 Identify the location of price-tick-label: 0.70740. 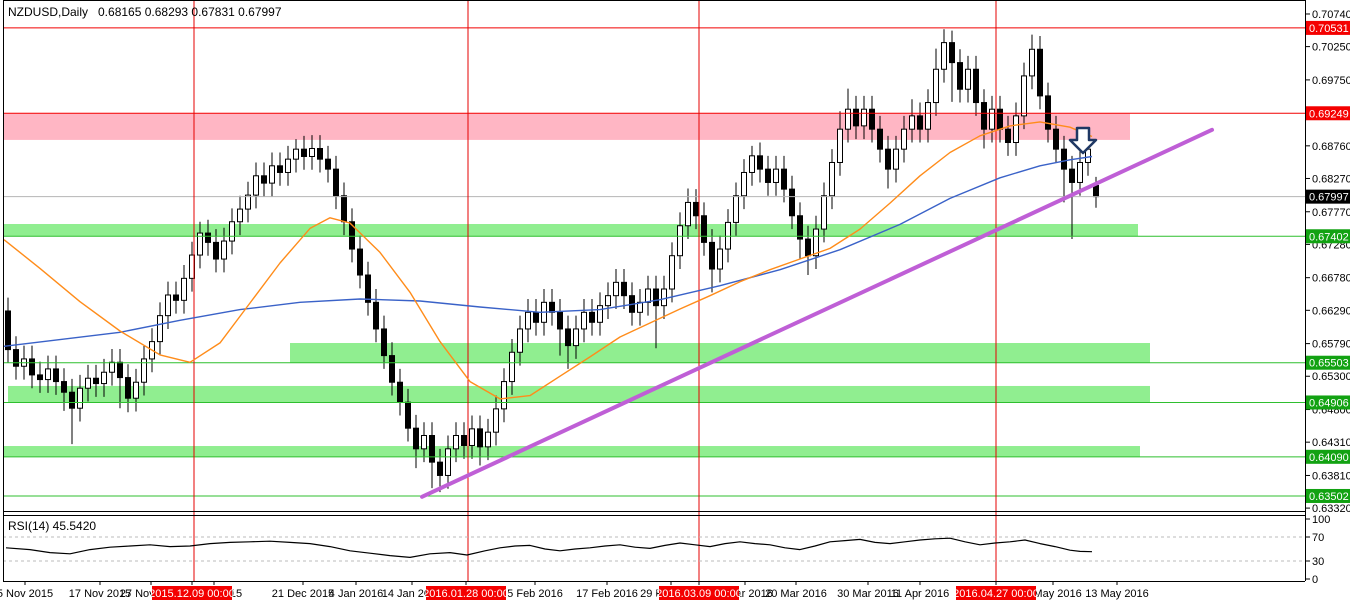
(1331, 15).